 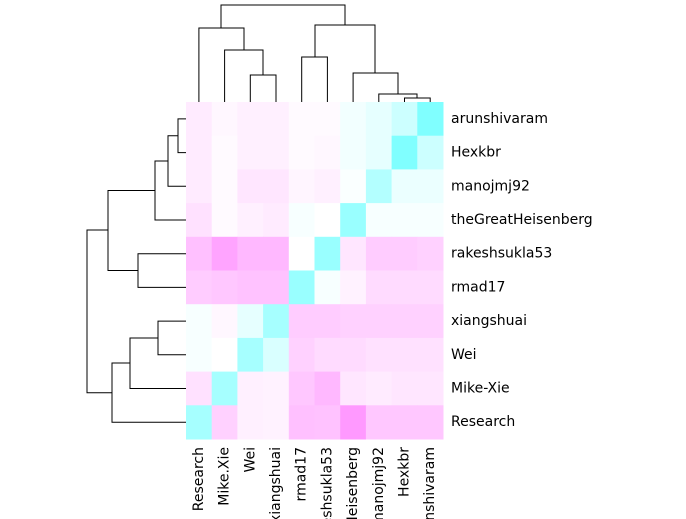 What do you see at coordinates (327, 483) in the screenshot?
I see `column-label: rakeshsukla53` at bounding box center [327, 483].